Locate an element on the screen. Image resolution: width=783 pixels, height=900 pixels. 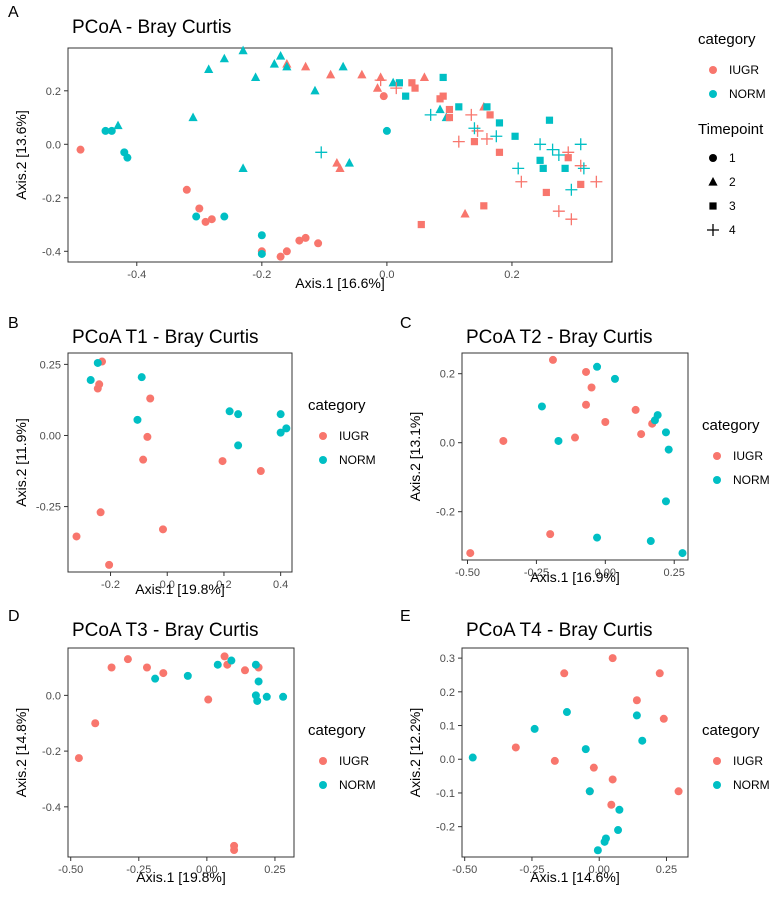
legend-title: Timepoint is located at coordinates (731, 129).